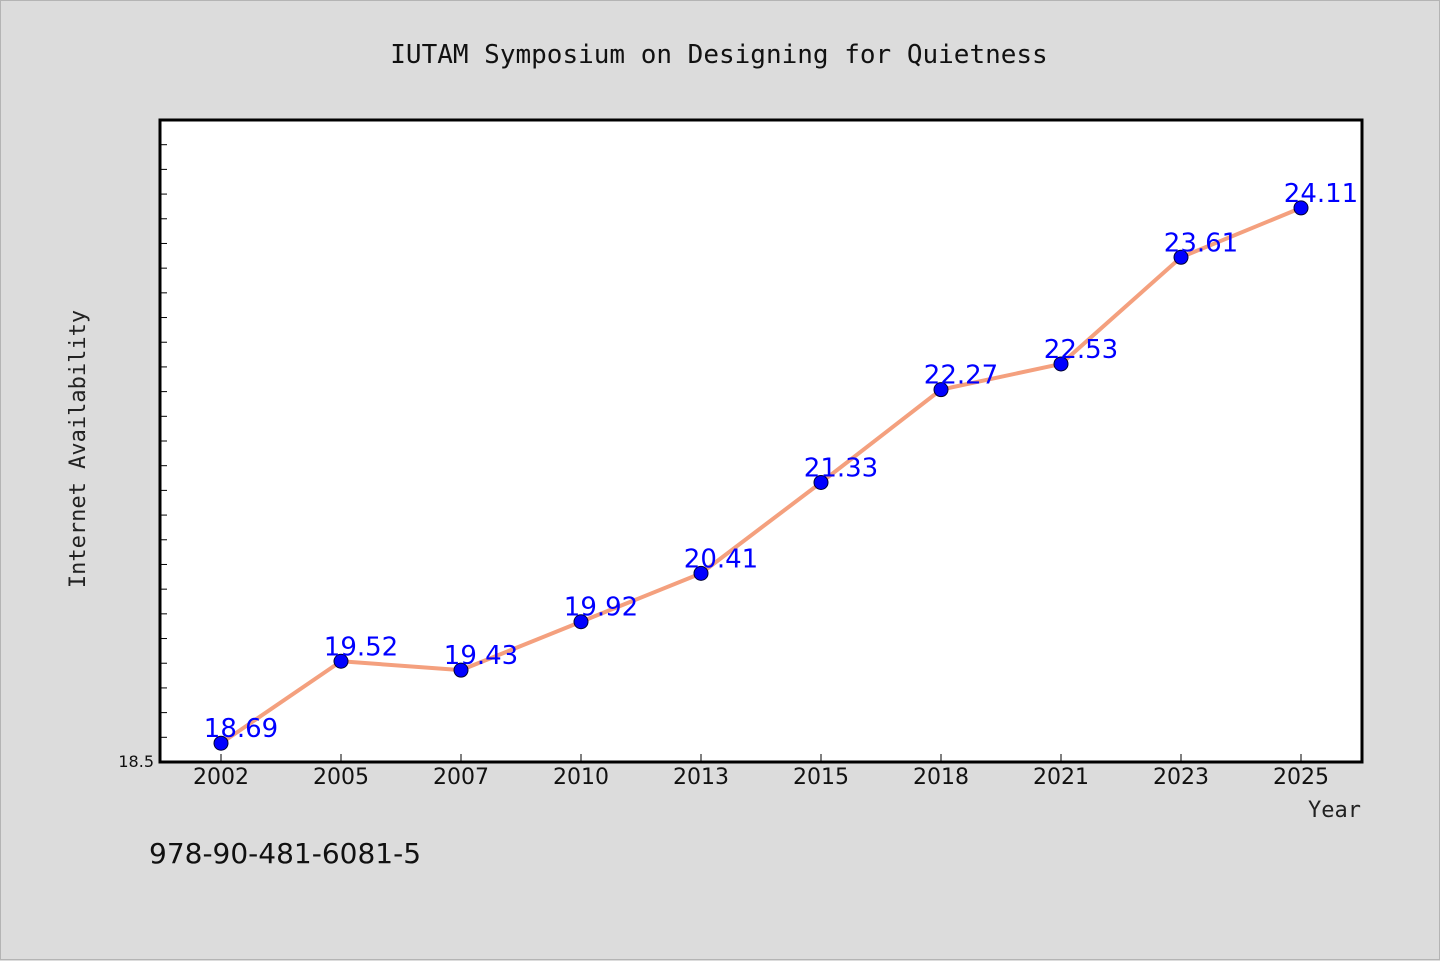 This screenshot has width=1440, height=961. Describe the element at coordinates (136, 761) in the screenshot. I see `y-tick-label: 18.5` at that location.